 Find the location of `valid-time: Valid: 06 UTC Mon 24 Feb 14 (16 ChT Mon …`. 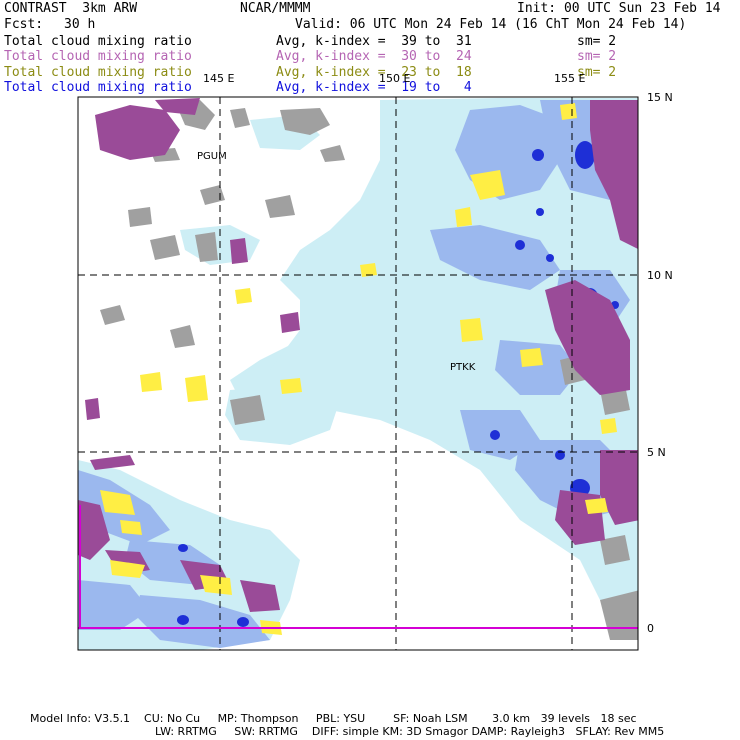

valid-time: Valid: 06 UTC Mon 24 Feb 14 (16 ChT Mon … is located at coordinates (491, 24).